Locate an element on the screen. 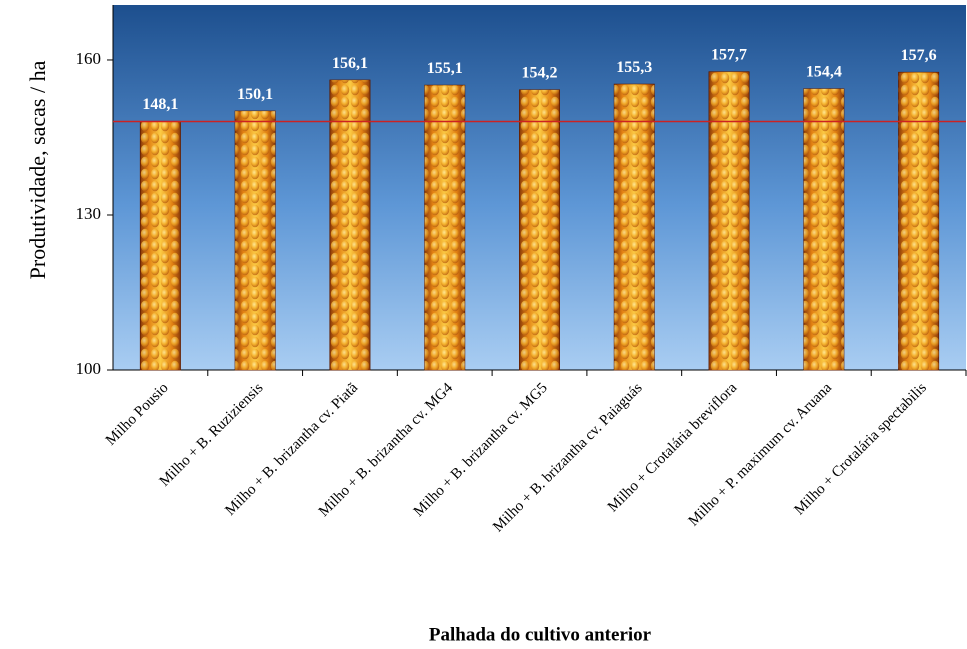  value-label: 156,1 is located at coordinates (350, 63).